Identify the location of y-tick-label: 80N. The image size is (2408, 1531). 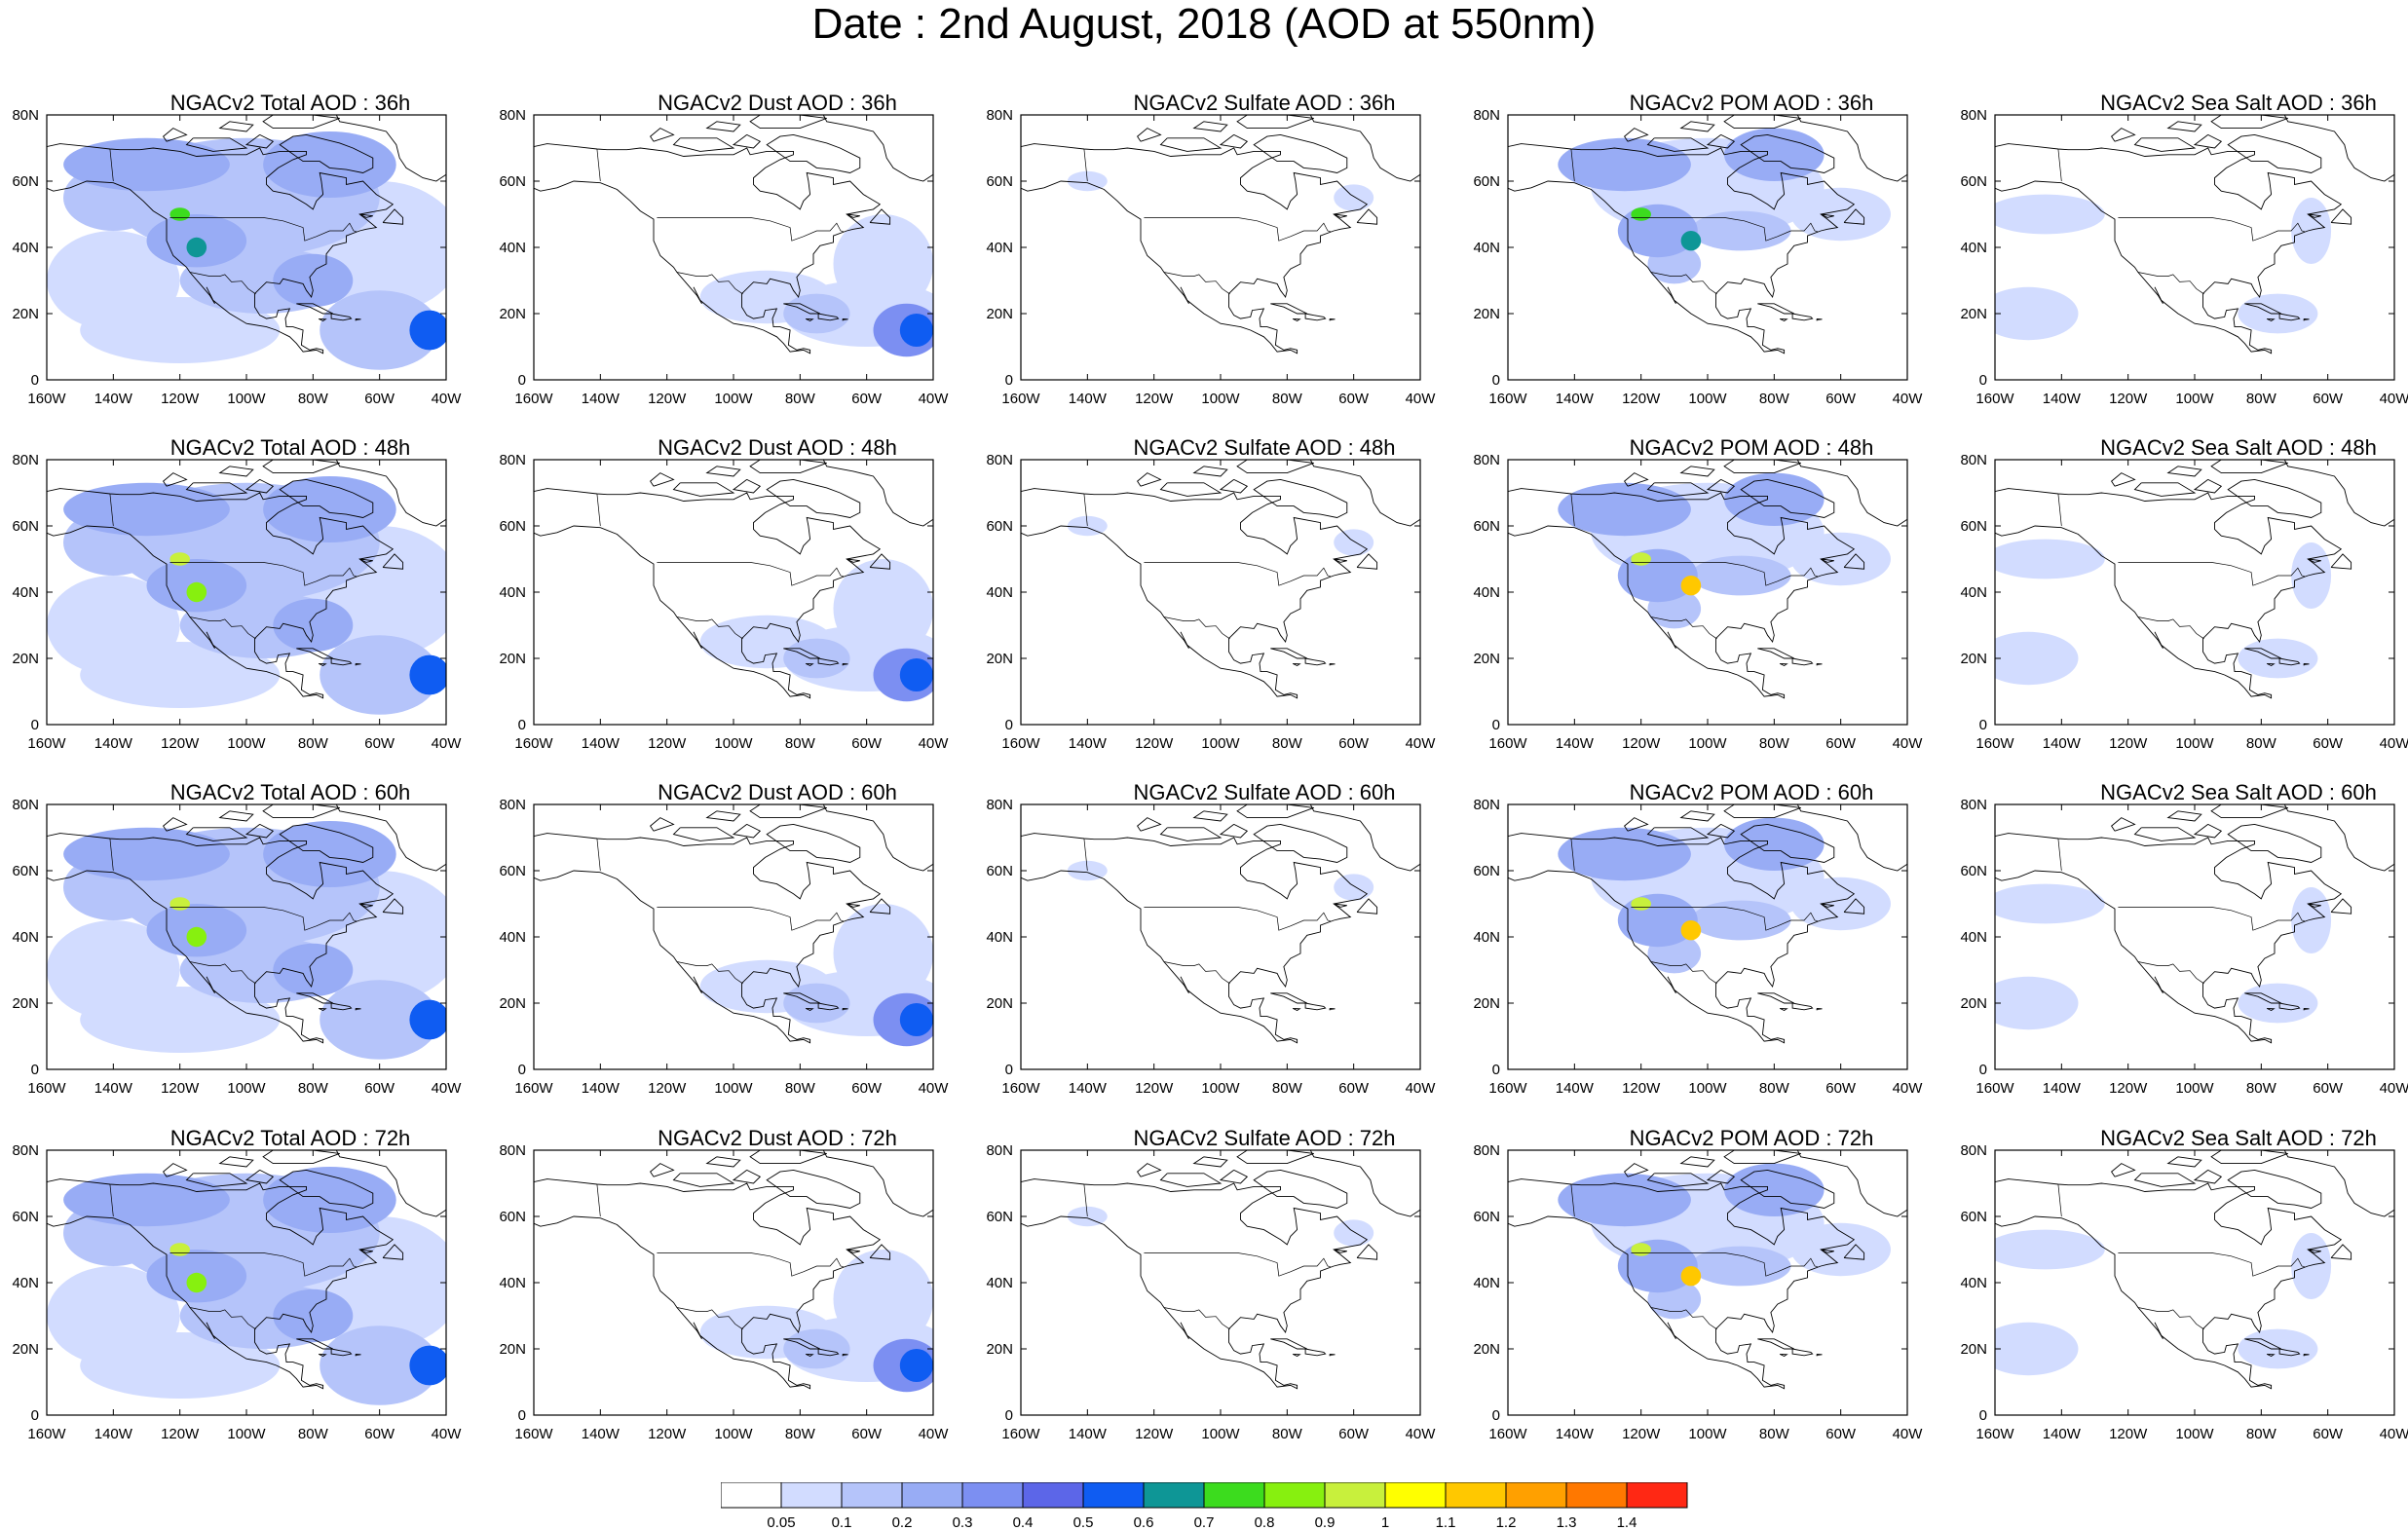
(25, 805).